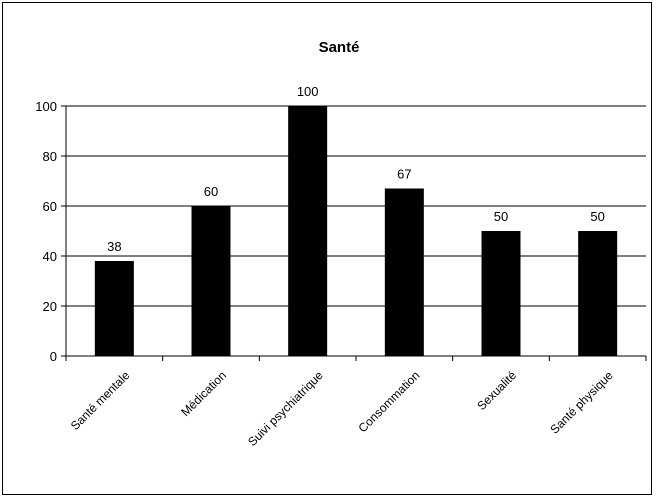 The image size is (657, 499). Describe the element at coordinates (388, 401) in the screenshot. I see `x-tick-label: Consommation` at that location.